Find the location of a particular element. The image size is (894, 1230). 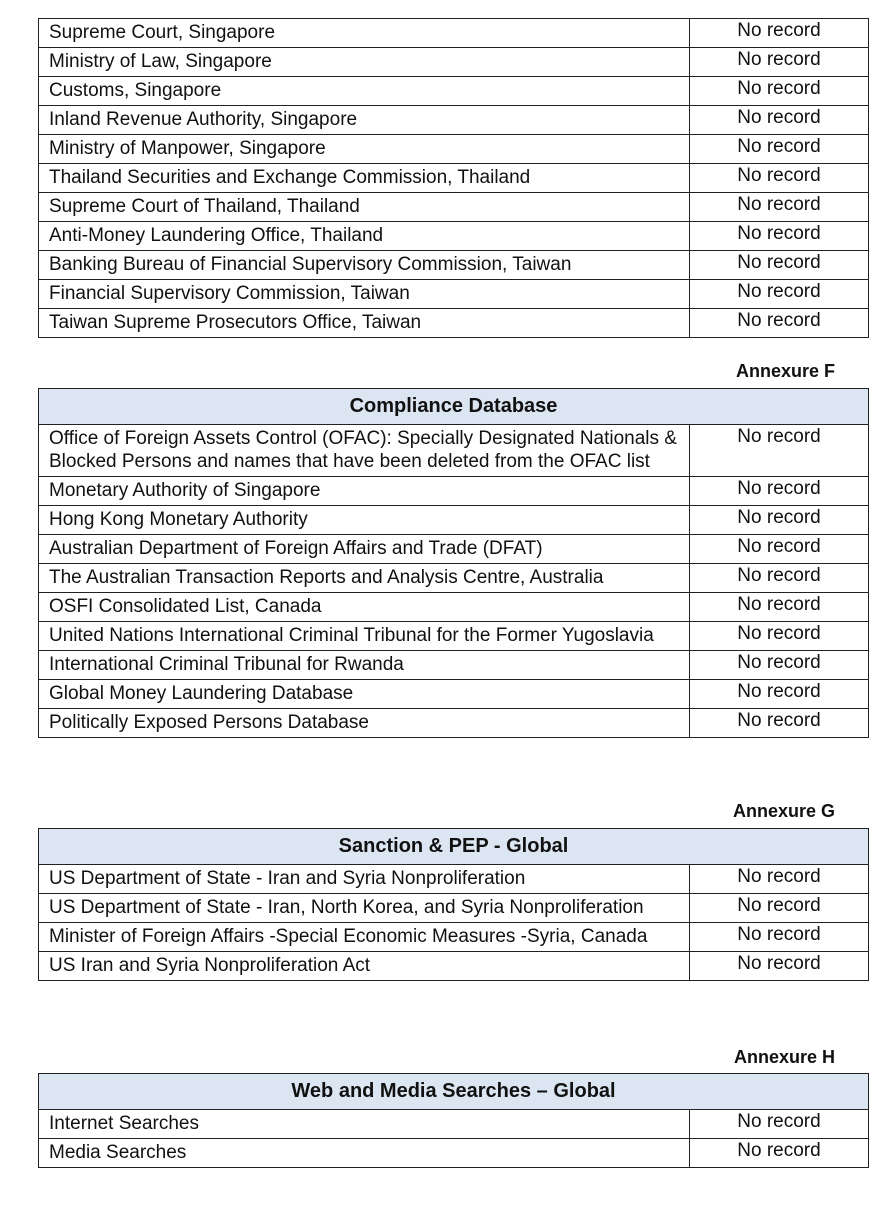

source-cell: Supreme Court of Thailand, Thailand is located at coordinates (364, 207).